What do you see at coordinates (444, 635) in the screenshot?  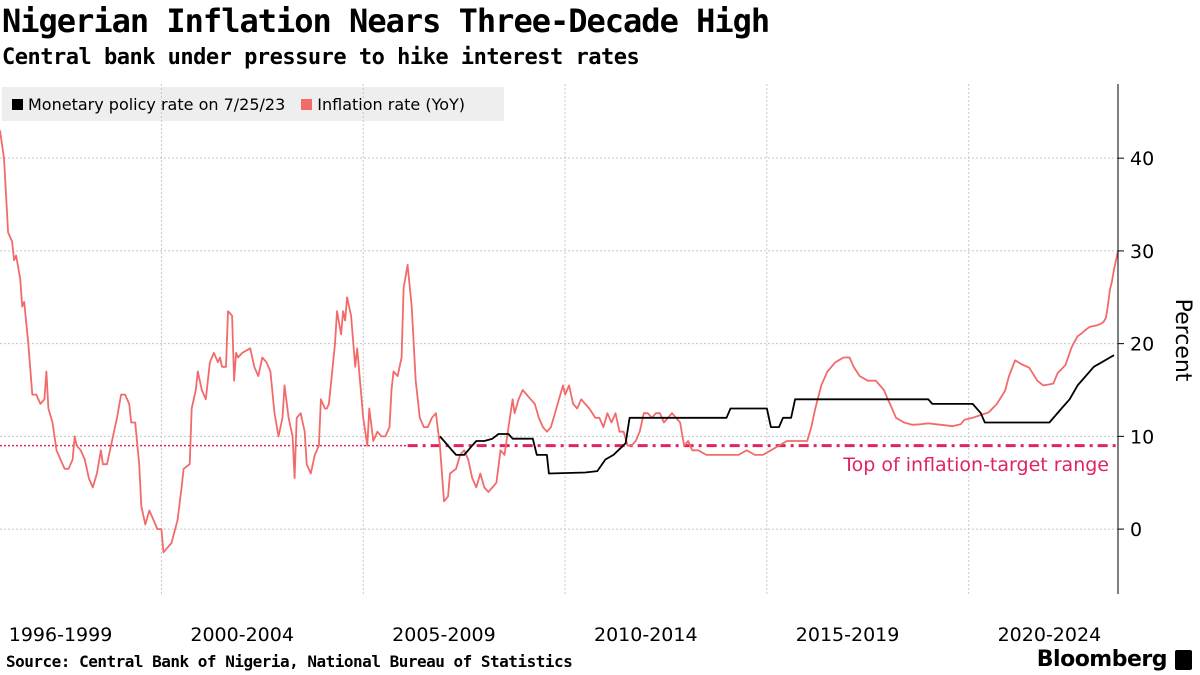 I see `x-tick-label: 2005-2009` at bounding box center [444, 635].